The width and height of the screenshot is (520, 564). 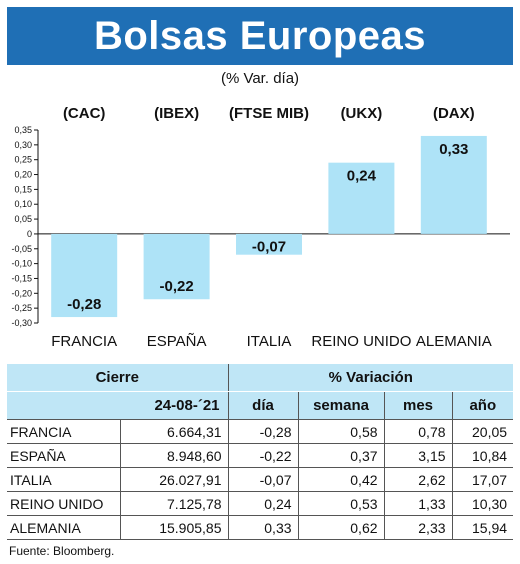 What do you see at coordinates (263, 431) in the screenshot?
I see `row-dia: -0,28` at bounding box center [263, 431].